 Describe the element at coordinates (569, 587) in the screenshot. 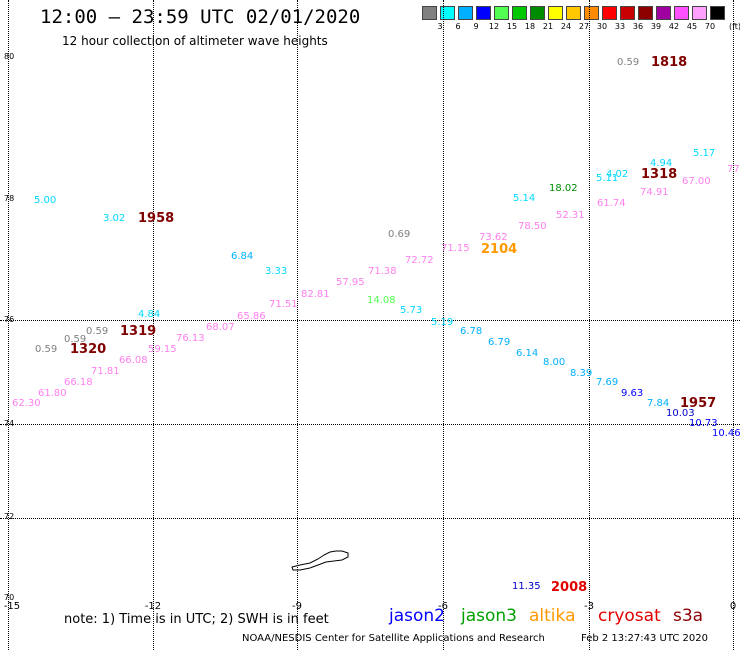

I see `pass-time-label: 2008` at that location.